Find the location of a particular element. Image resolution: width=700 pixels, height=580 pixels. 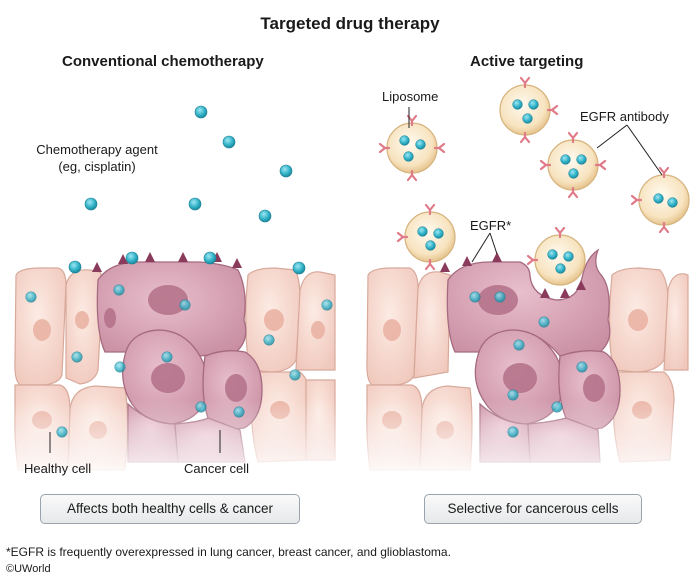

diagram-title: Targeted drug therapy is located at coordinates (350, 23).